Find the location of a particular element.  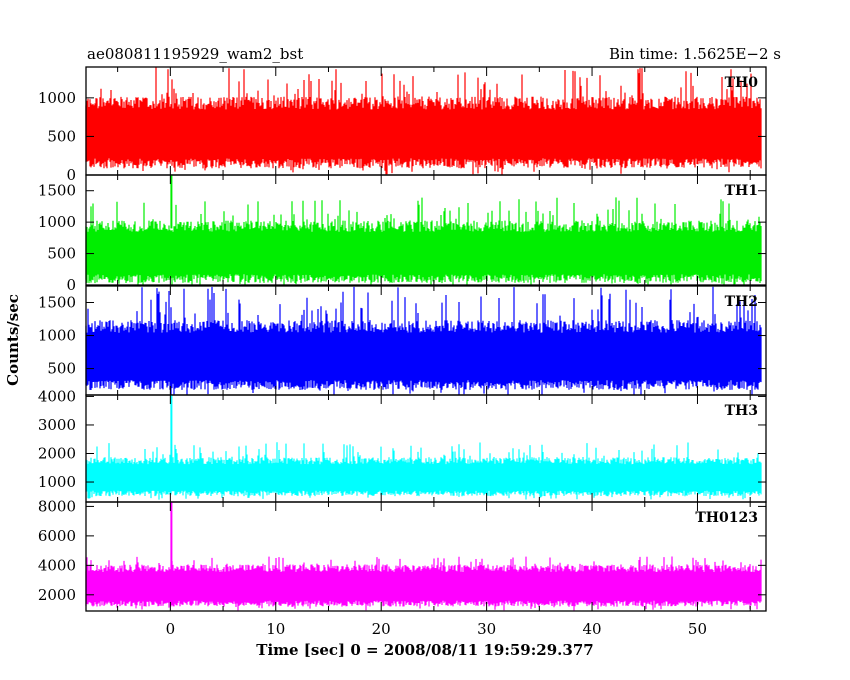

y-tick-label: 6000 is located at coordinates (57, 536).